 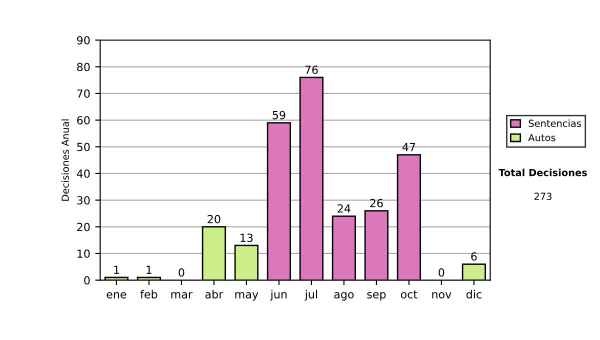 I want to click on x-tick-label: sep, so click(x=376, y=296).